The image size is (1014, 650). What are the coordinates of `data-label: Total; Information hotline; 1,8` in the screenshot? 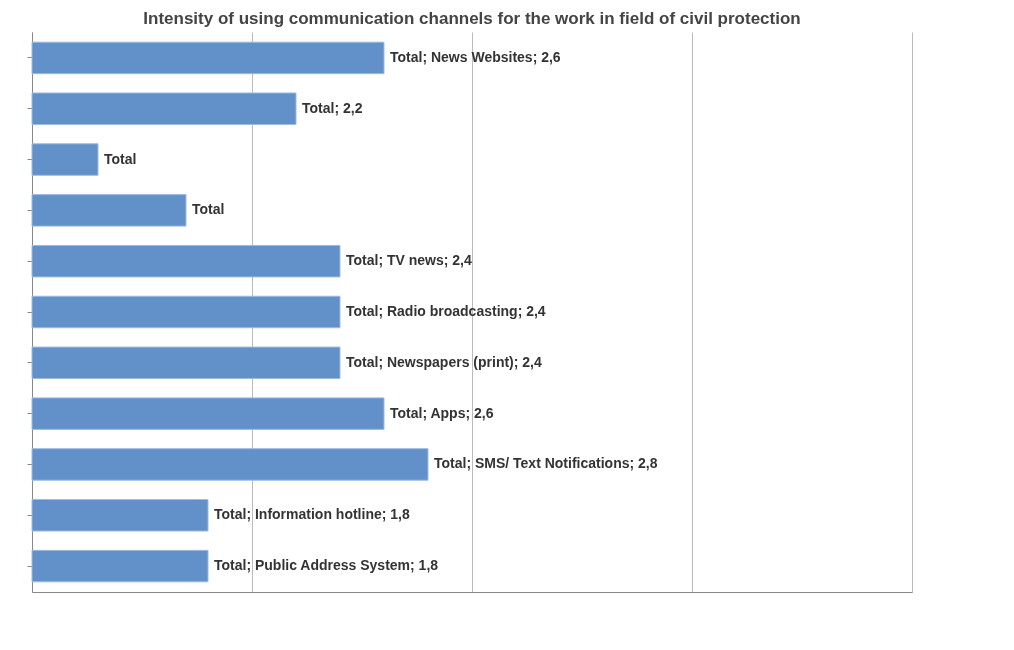 It's located at (312, 514).